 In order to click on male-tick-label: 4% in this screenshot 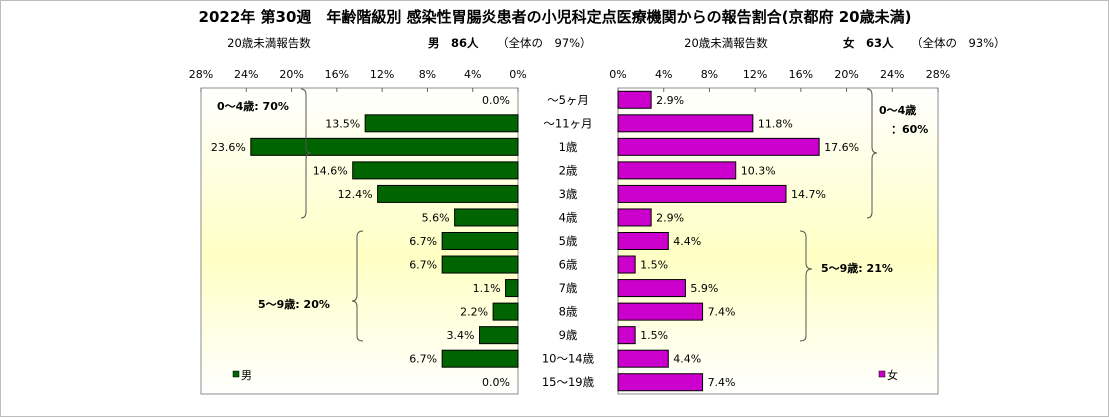, I will do `click(472, 74)`.